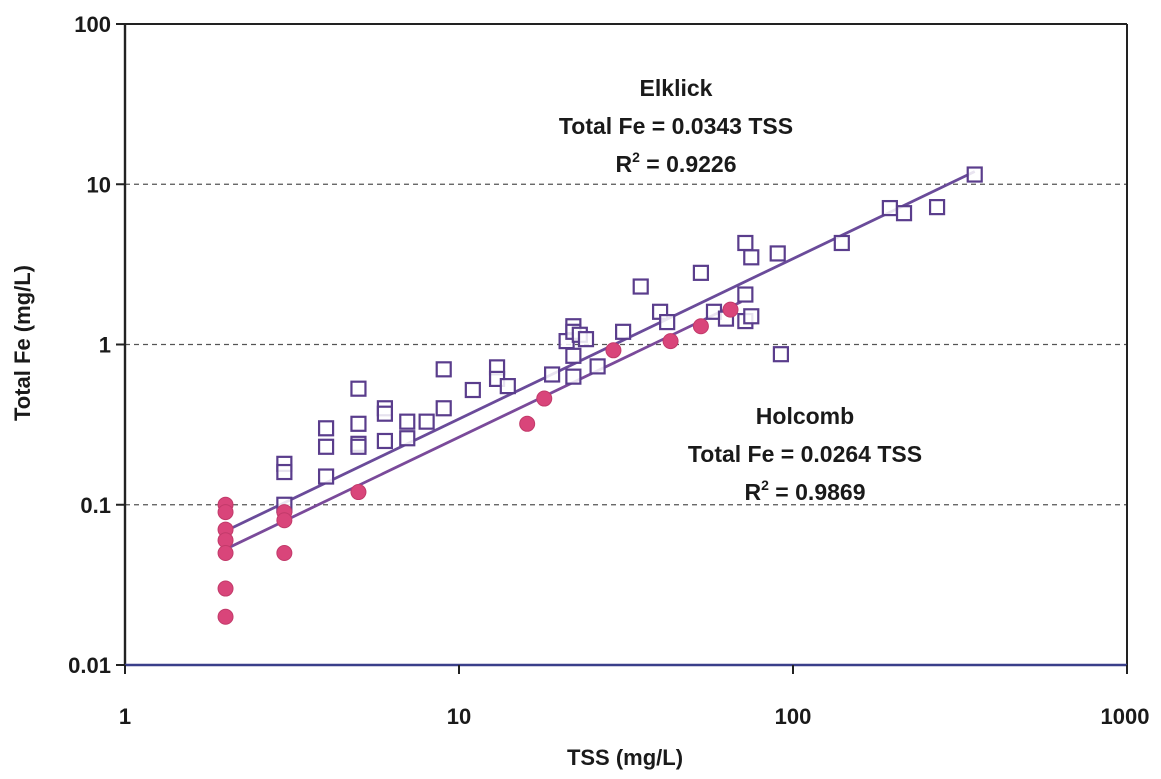 This screenshot has width=1161, height=779. Describe the element at coordinates (765, 485) in the screenshot. I see `holcomb-r2-superscript: 2` at that location.